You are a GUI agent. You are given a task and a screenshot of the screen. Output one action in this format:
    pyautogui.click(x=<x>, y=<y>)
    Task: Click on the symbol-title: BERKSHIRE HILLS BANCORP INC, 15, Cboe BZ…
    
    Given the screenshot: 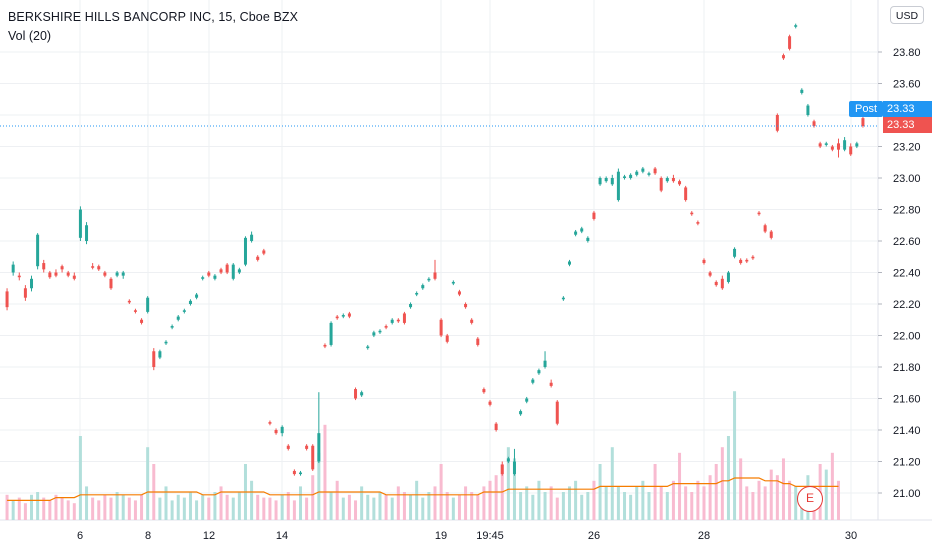 What is the action you would take?
    pyautogui.click(x=153, y=17)
    